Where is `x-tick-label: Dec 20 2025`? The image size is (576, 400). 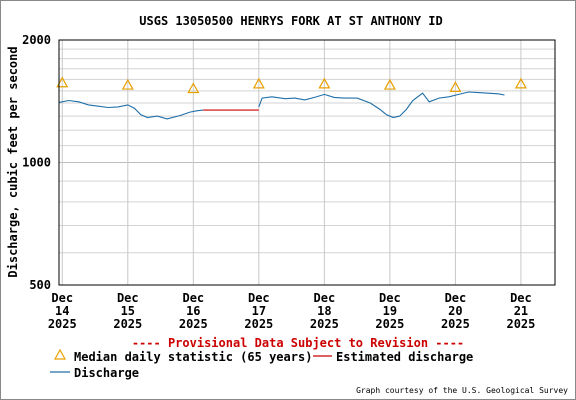
x-tick-label: Dec 20 2025 is located at coordinates (455, 311).